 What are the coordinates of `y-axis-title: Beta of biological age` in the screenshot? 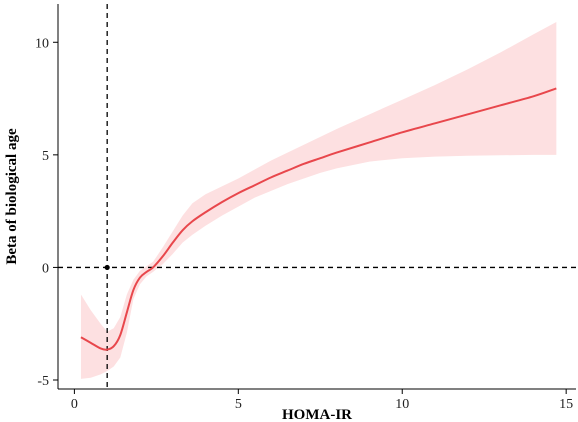 It's located at (12, 196).